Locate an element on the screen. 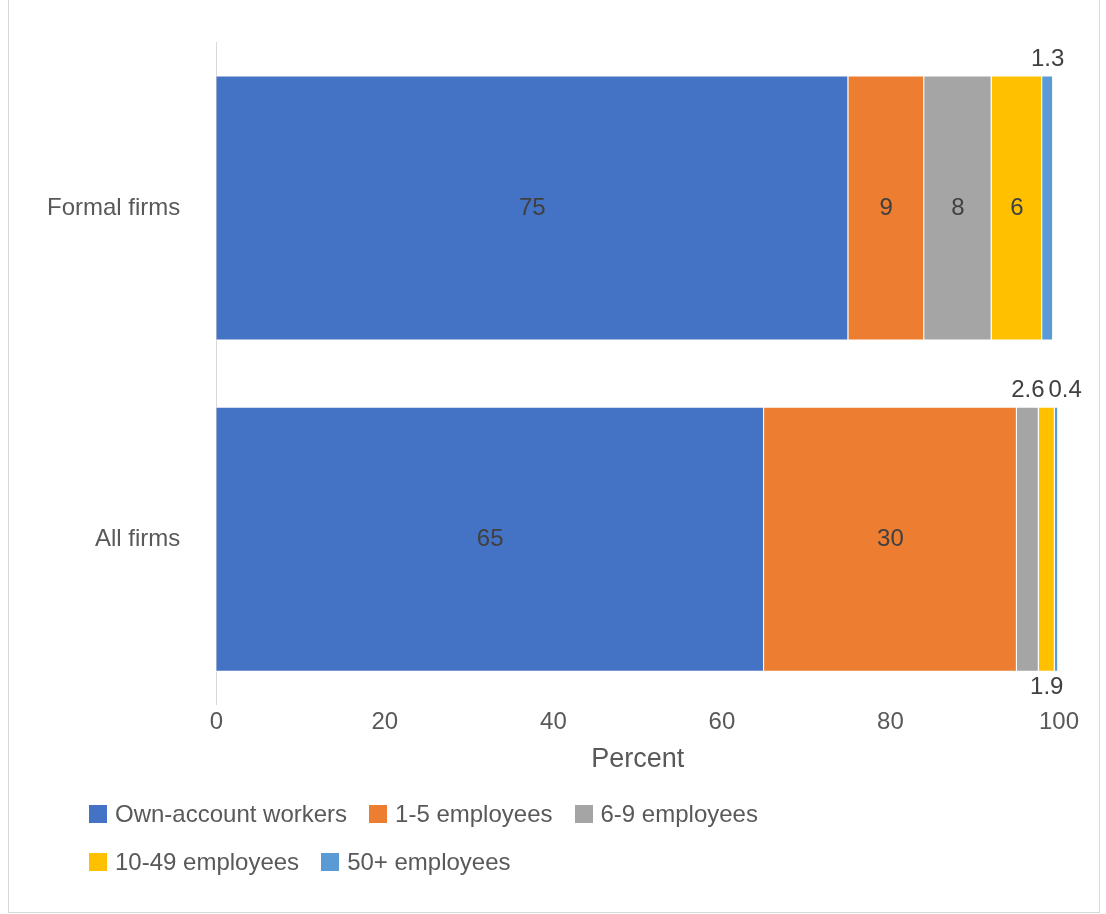 The height and width of the screenshot is (914, 1106). x-axis-title: Percent is located at coordinates (638, 758).